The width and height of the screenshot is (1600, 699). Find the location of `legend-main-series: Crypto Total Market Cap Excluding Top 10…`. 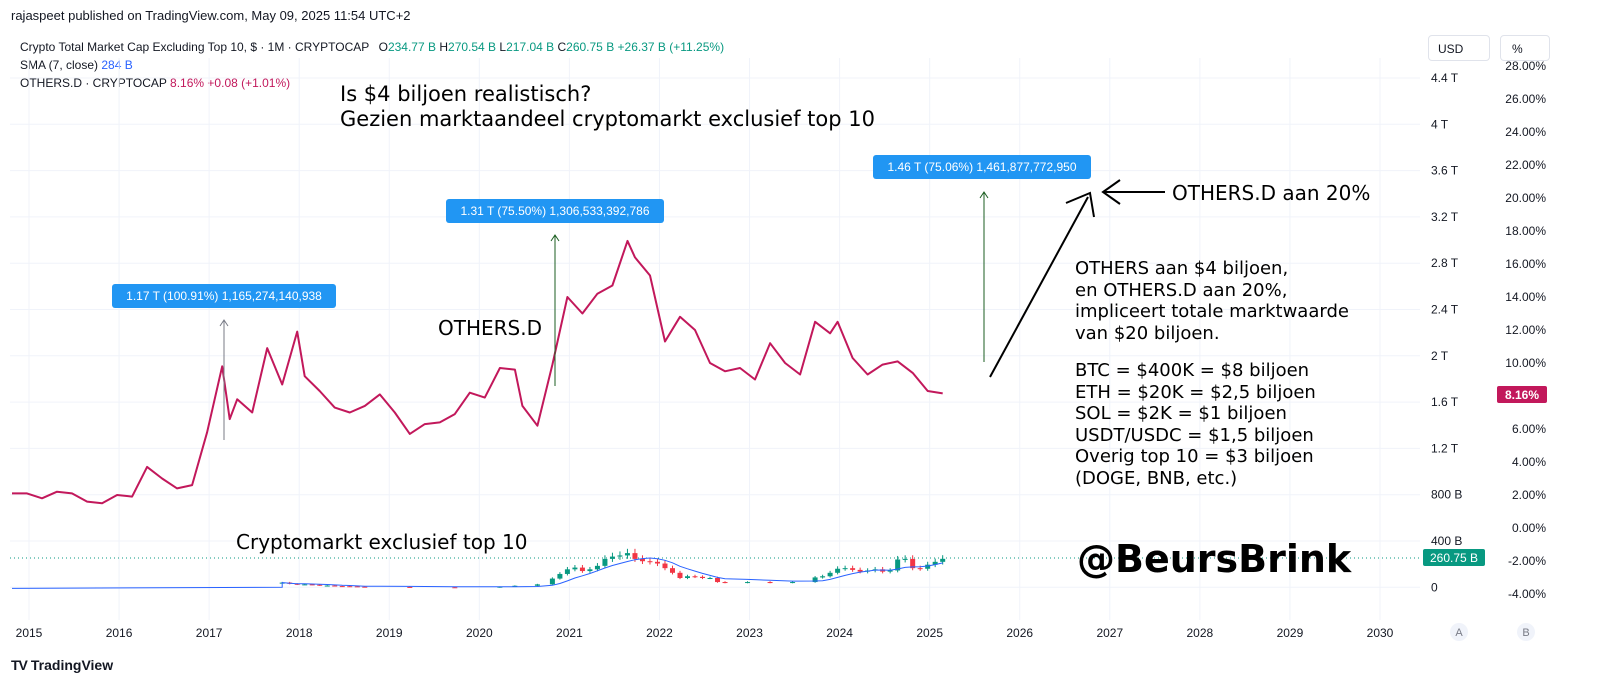

legend-main-series: Crypto Total Market Cap Excluding Top 10… is located at coordinates (372, 47).